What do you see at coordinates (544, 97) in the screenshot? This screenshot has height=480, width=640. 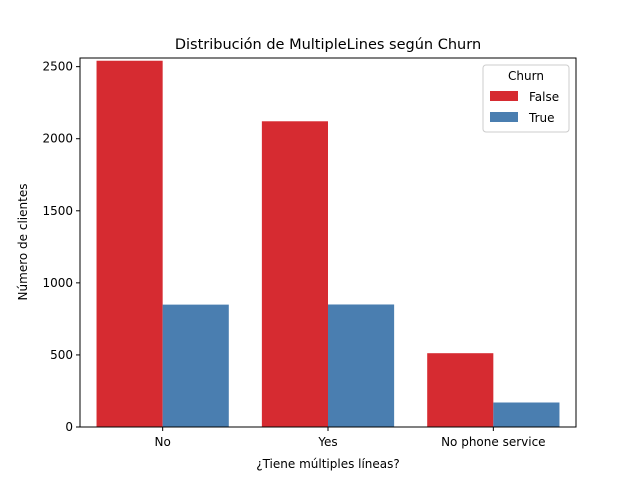 I see `legend-label-false: False` at bounding box center [544, 97].